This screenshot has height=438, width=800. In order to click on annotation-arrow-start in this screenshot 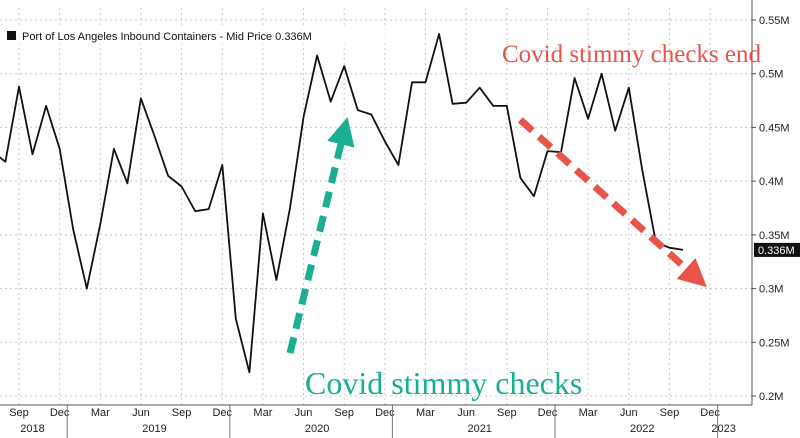, I will do `click(320, 235)`.